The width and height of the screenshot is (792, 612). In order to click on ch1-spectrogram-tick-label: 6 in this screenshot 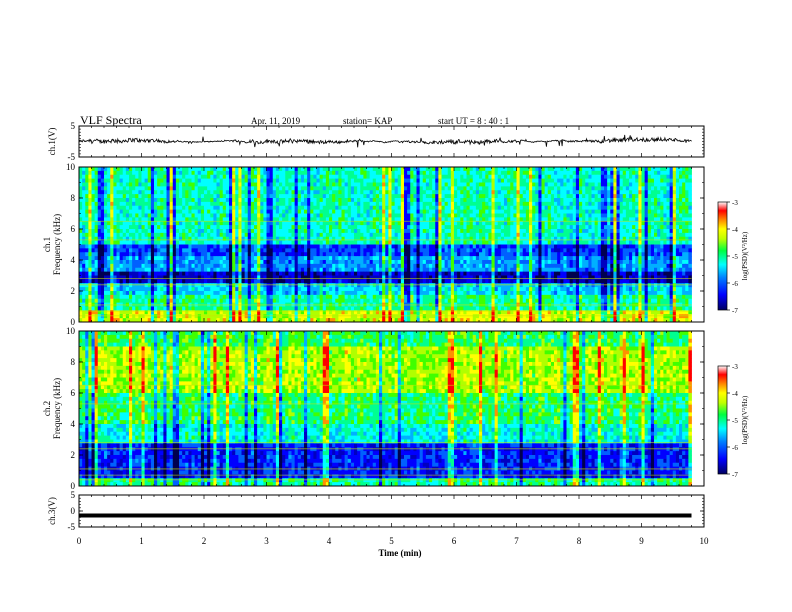, I will do `click(73, 229)`.